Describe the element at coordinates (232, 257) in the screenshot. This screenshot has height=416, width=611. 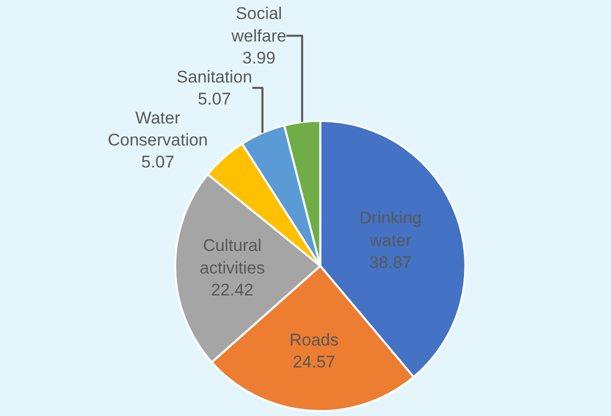
I see `slice-label: Cultural activities` at that location.